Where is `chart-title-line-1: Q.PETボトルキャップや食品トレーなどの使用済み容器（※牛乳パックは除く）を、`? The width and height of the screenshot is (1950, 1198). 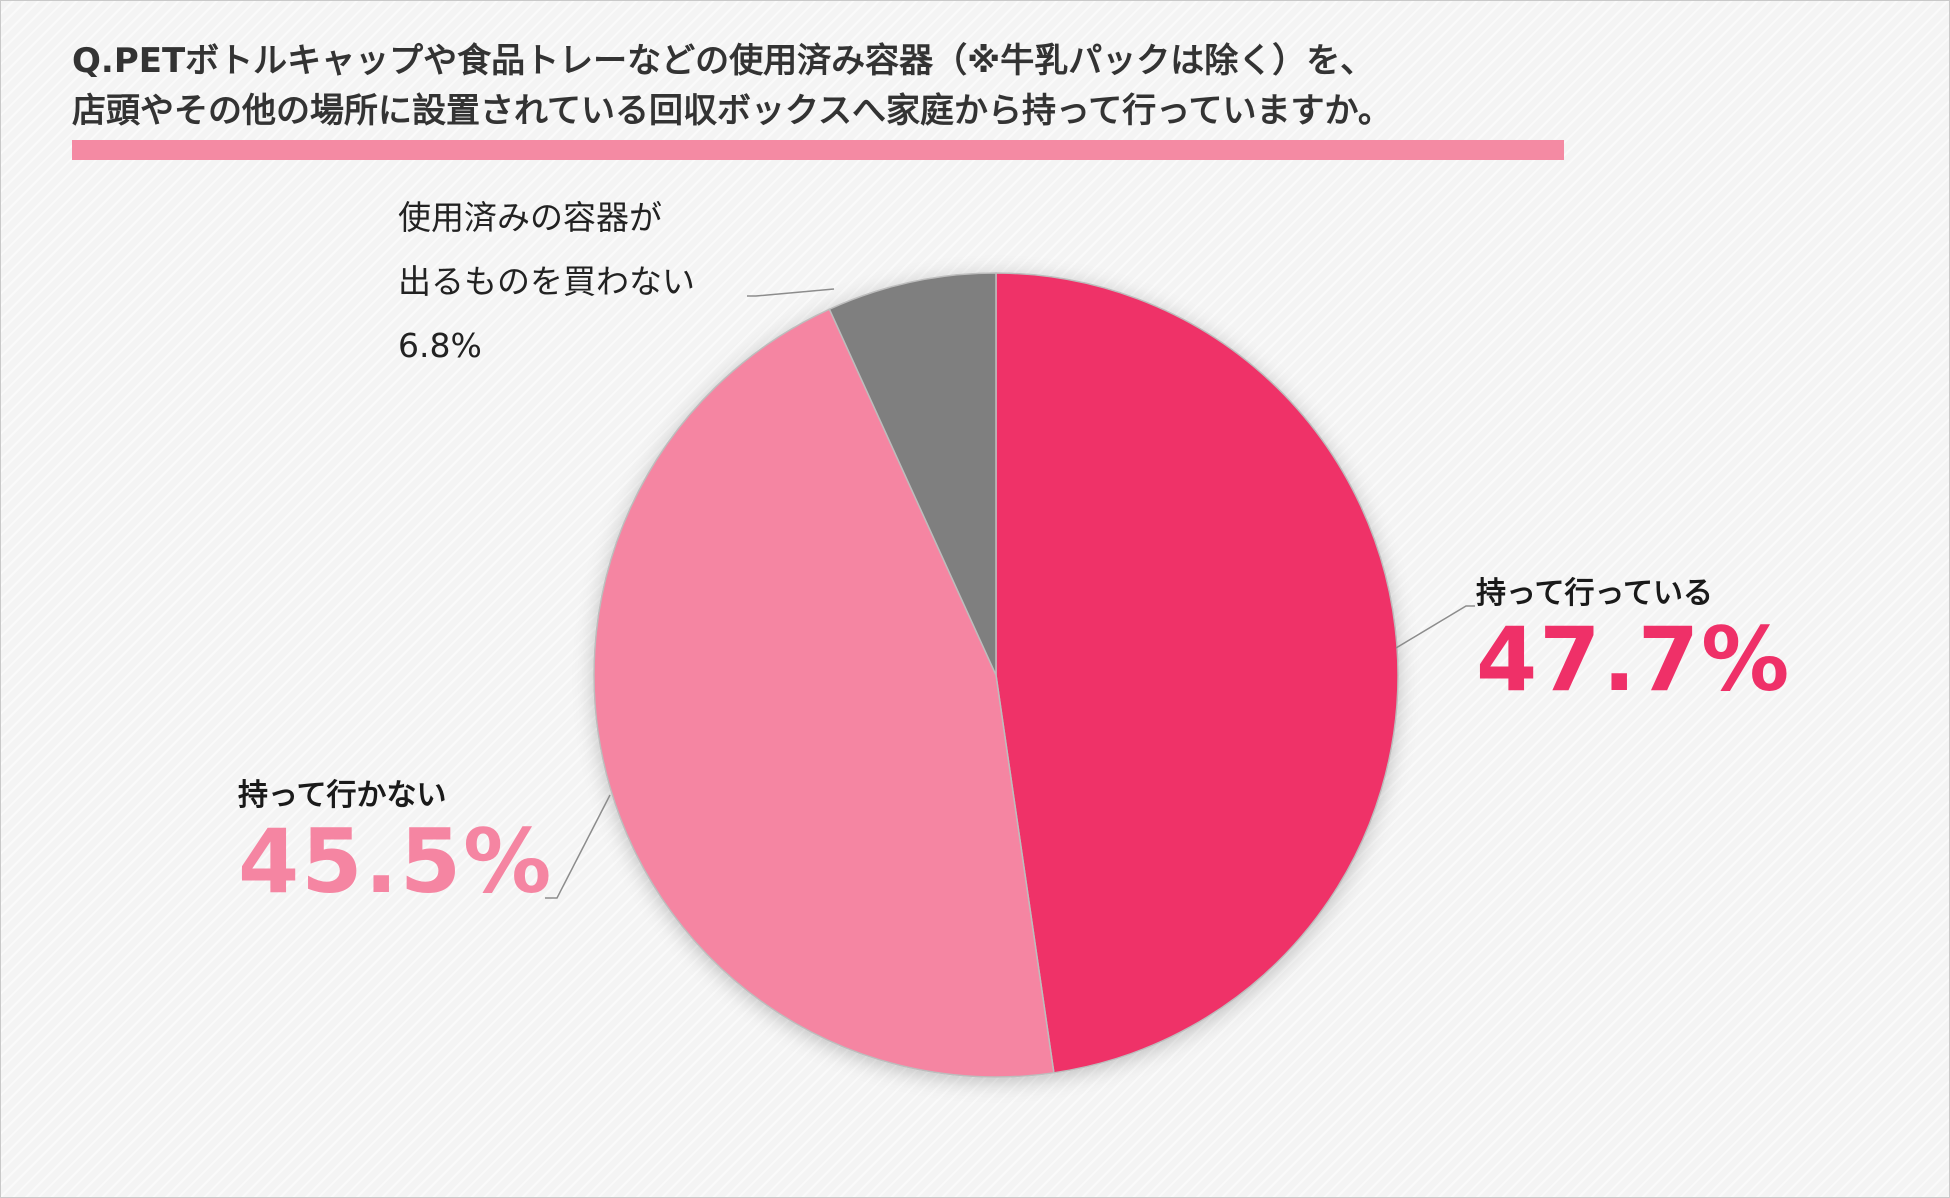 chart-title-line-1: Q.PETボトルキャップや食品トレーなどの使用済み容器（※牛乳パックは除く）を、 is located at coordinates (723, 61).